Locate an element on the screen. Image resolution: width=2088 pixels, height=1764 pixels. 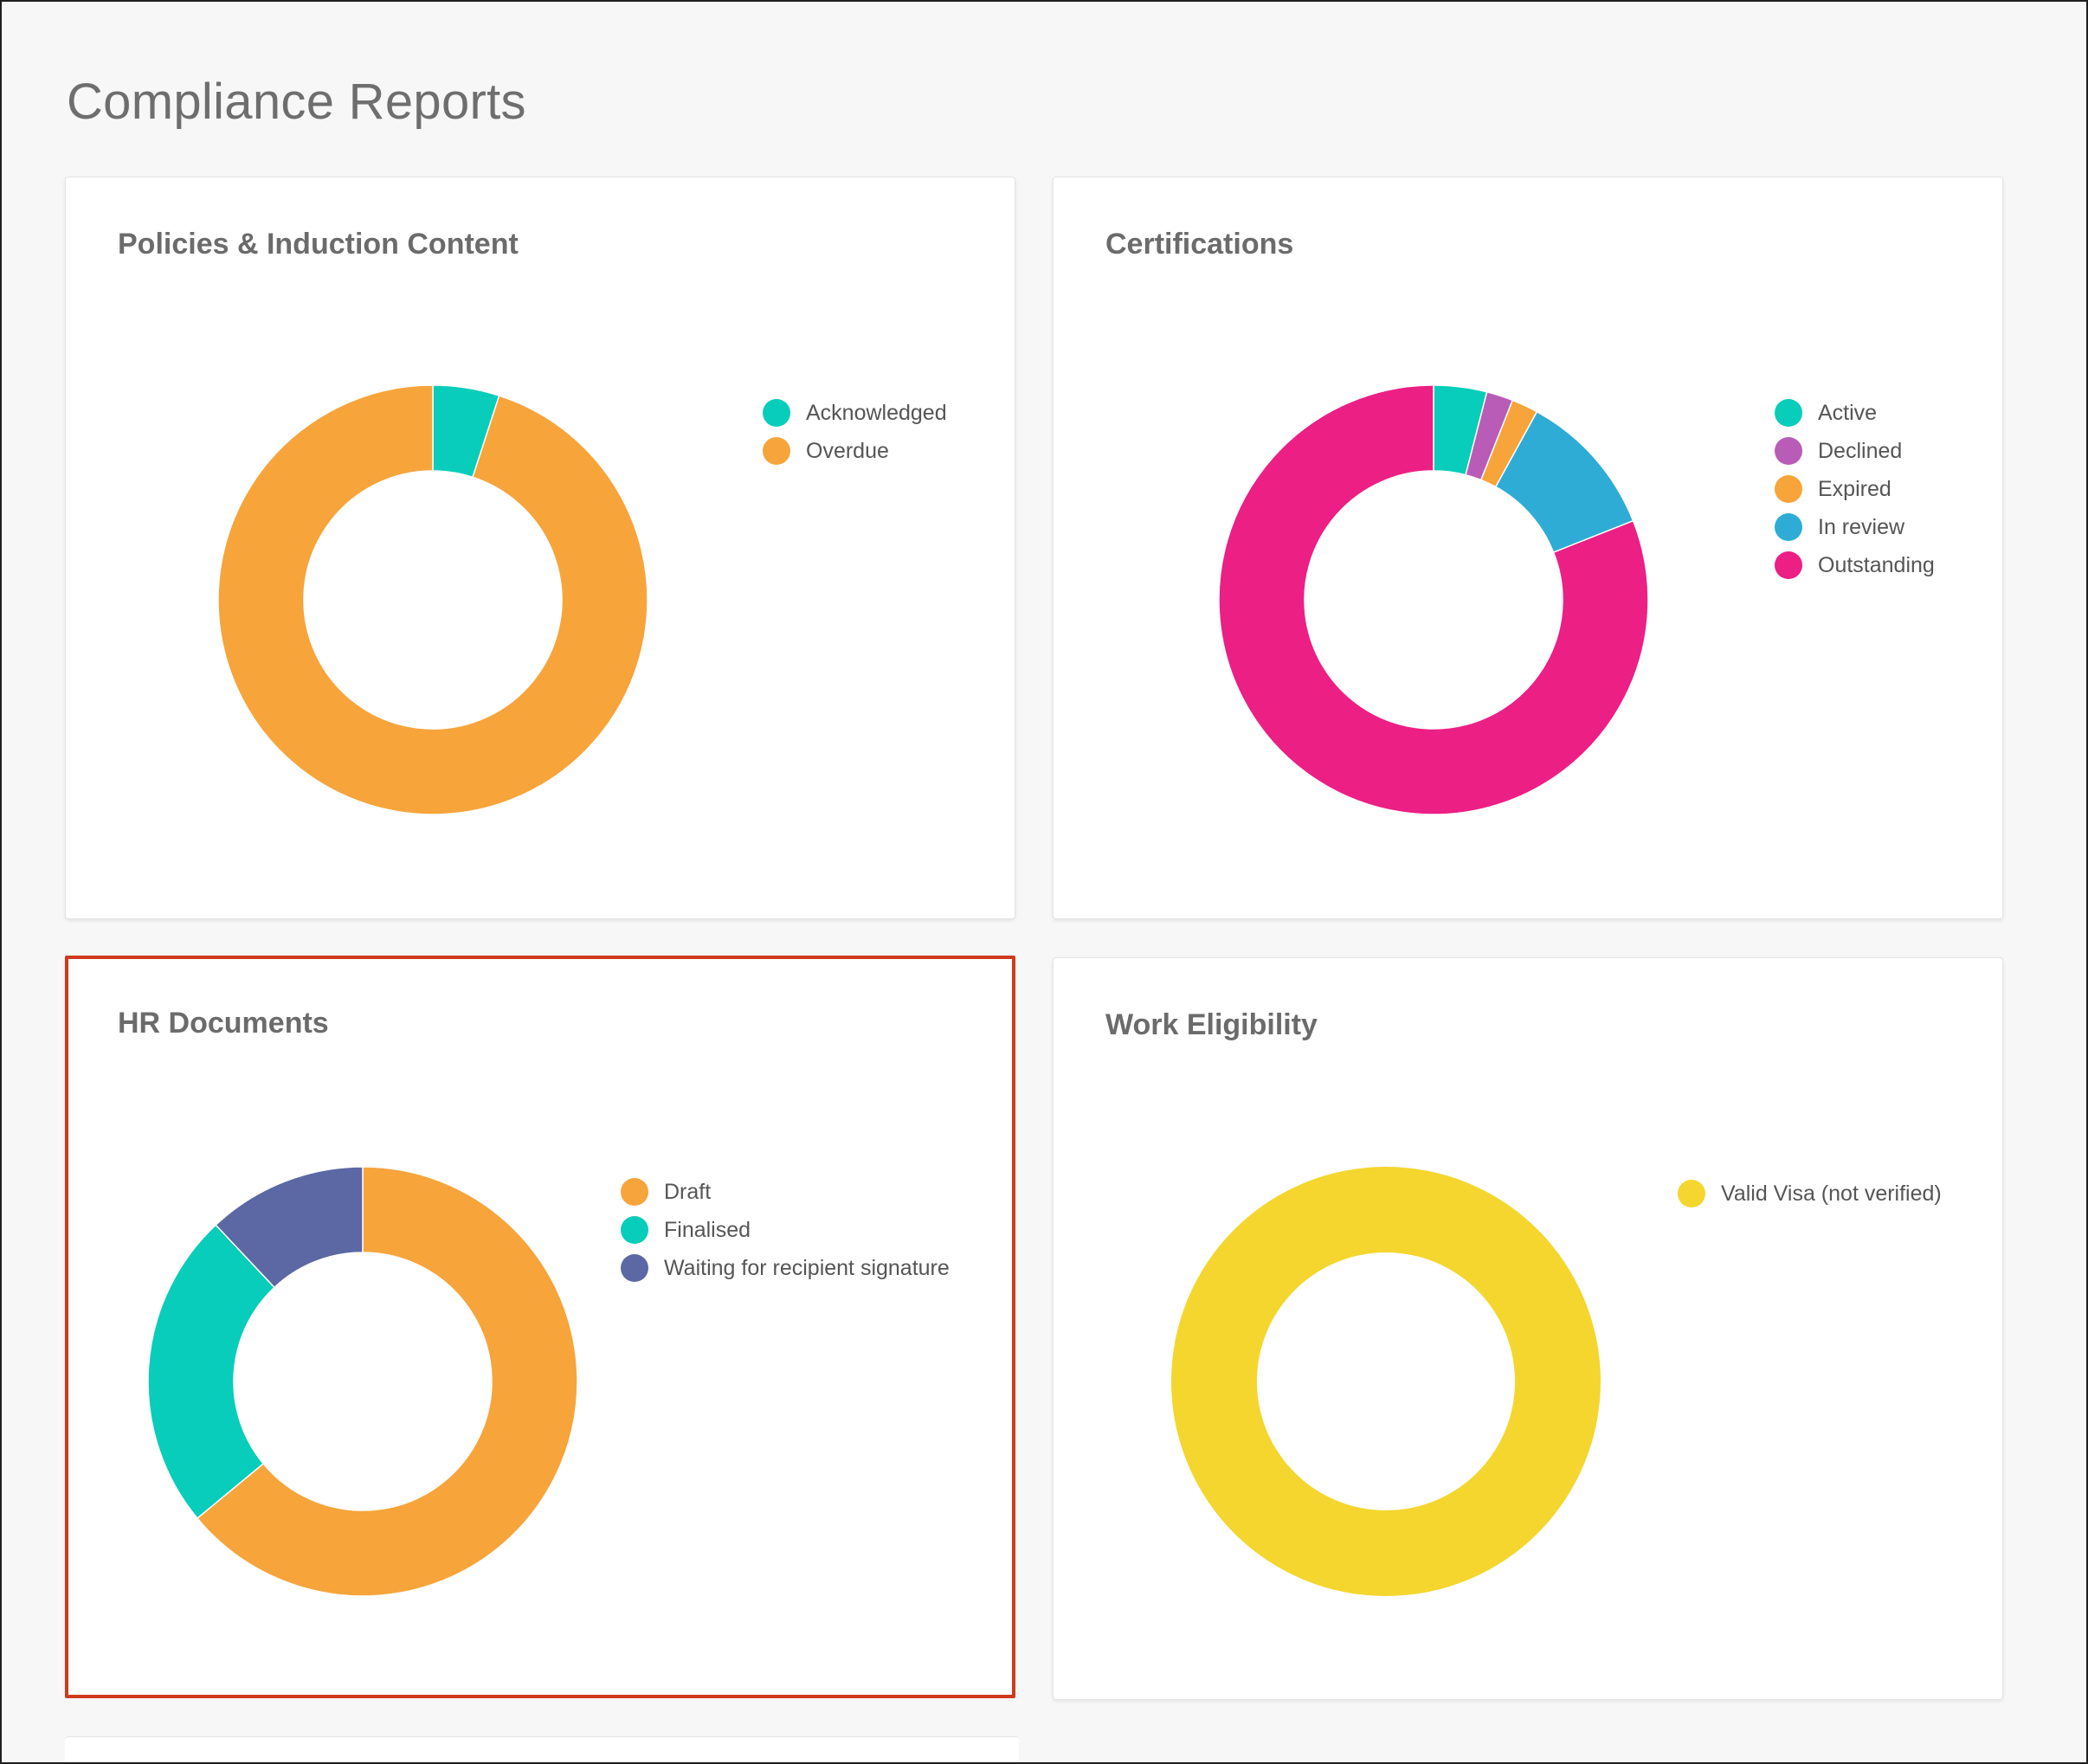
legend-item-valid-visa-not-verified: Valid Visa (not verified) is located at coordinates (1810, 1194).